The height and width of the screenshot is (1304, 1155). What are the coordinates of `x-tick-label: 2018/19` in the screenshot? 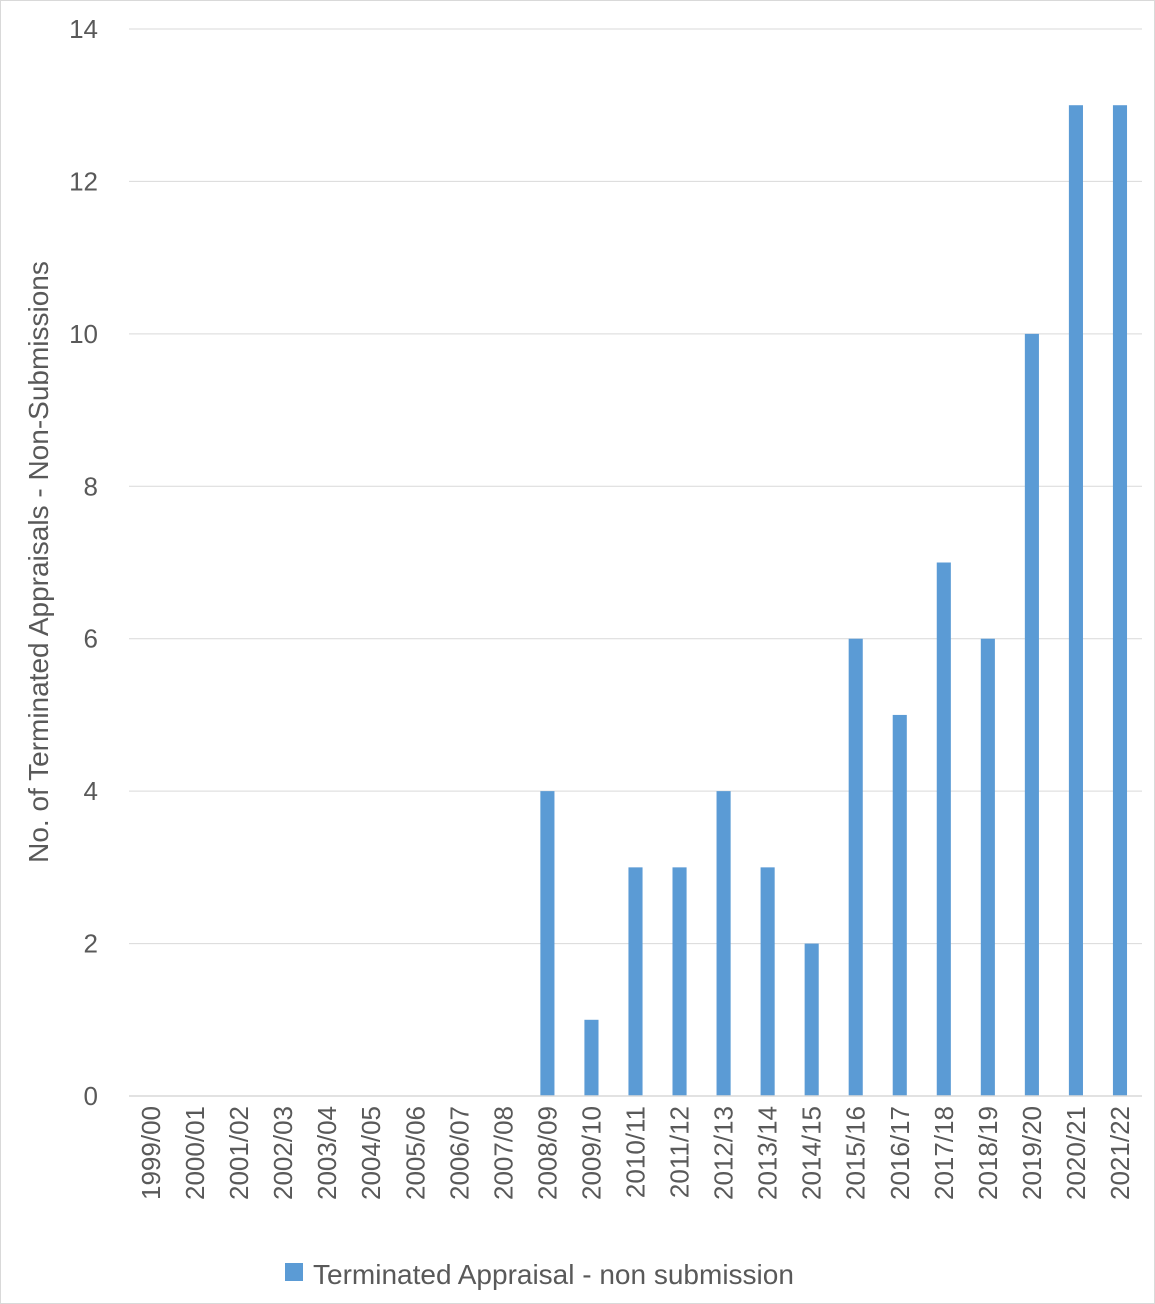 It's located at (988, 1153).